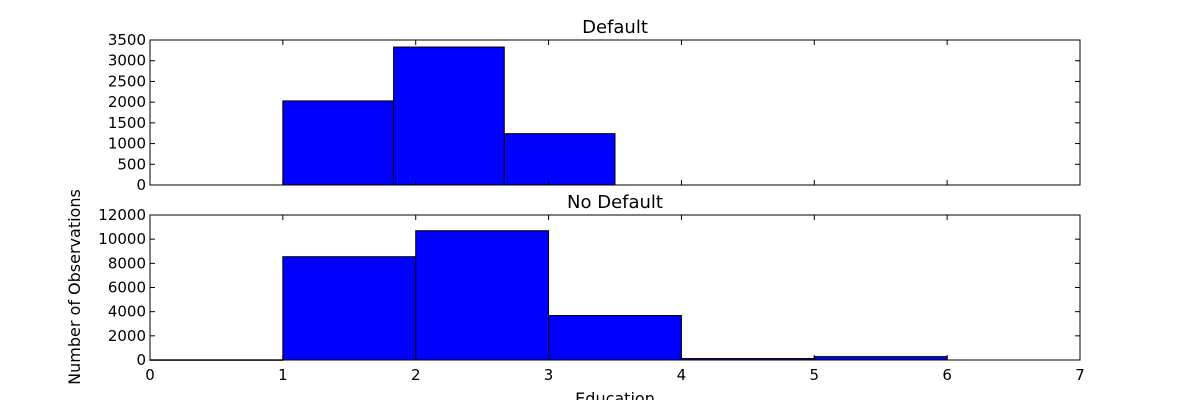 Image resolution: width=1200 pixels, height=400 pixels. What do you see at coordinates (150, 375) in the screenshot?
I see `x-tick-label: 0` at bounding box center [150, 375].